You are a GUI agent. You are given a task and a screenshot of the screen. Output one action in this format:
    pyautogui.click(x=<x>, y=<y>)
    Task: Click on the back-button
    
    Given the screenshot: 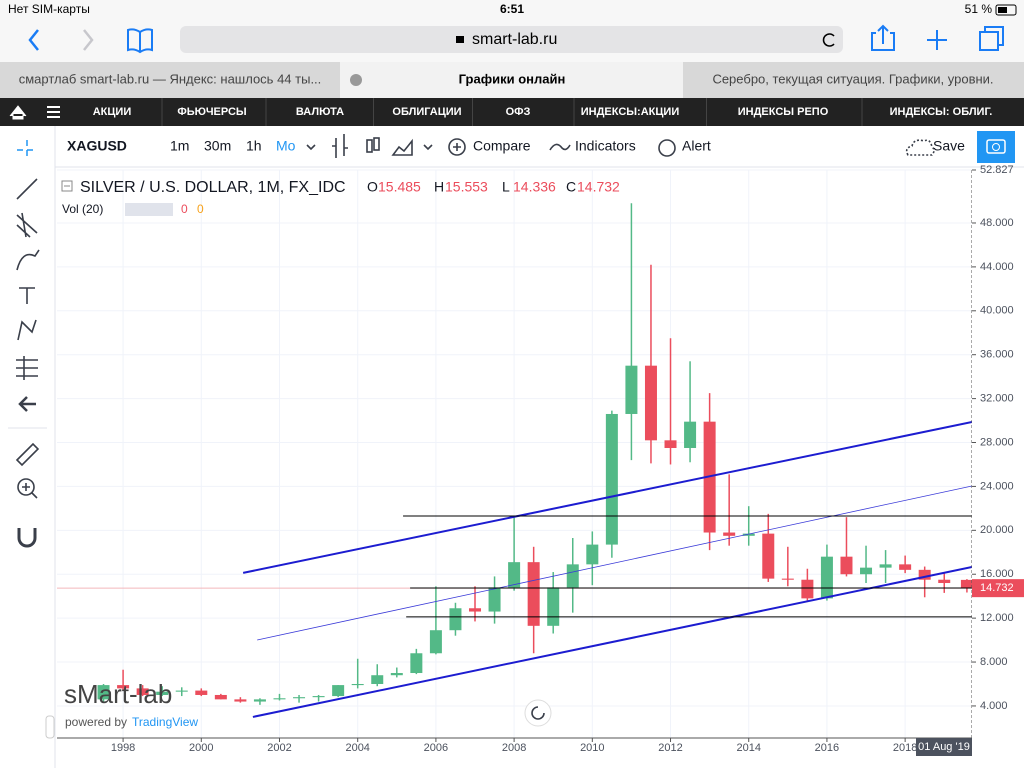 What is the action you would take?
    pyautogui.click(x=33, y=40)
    